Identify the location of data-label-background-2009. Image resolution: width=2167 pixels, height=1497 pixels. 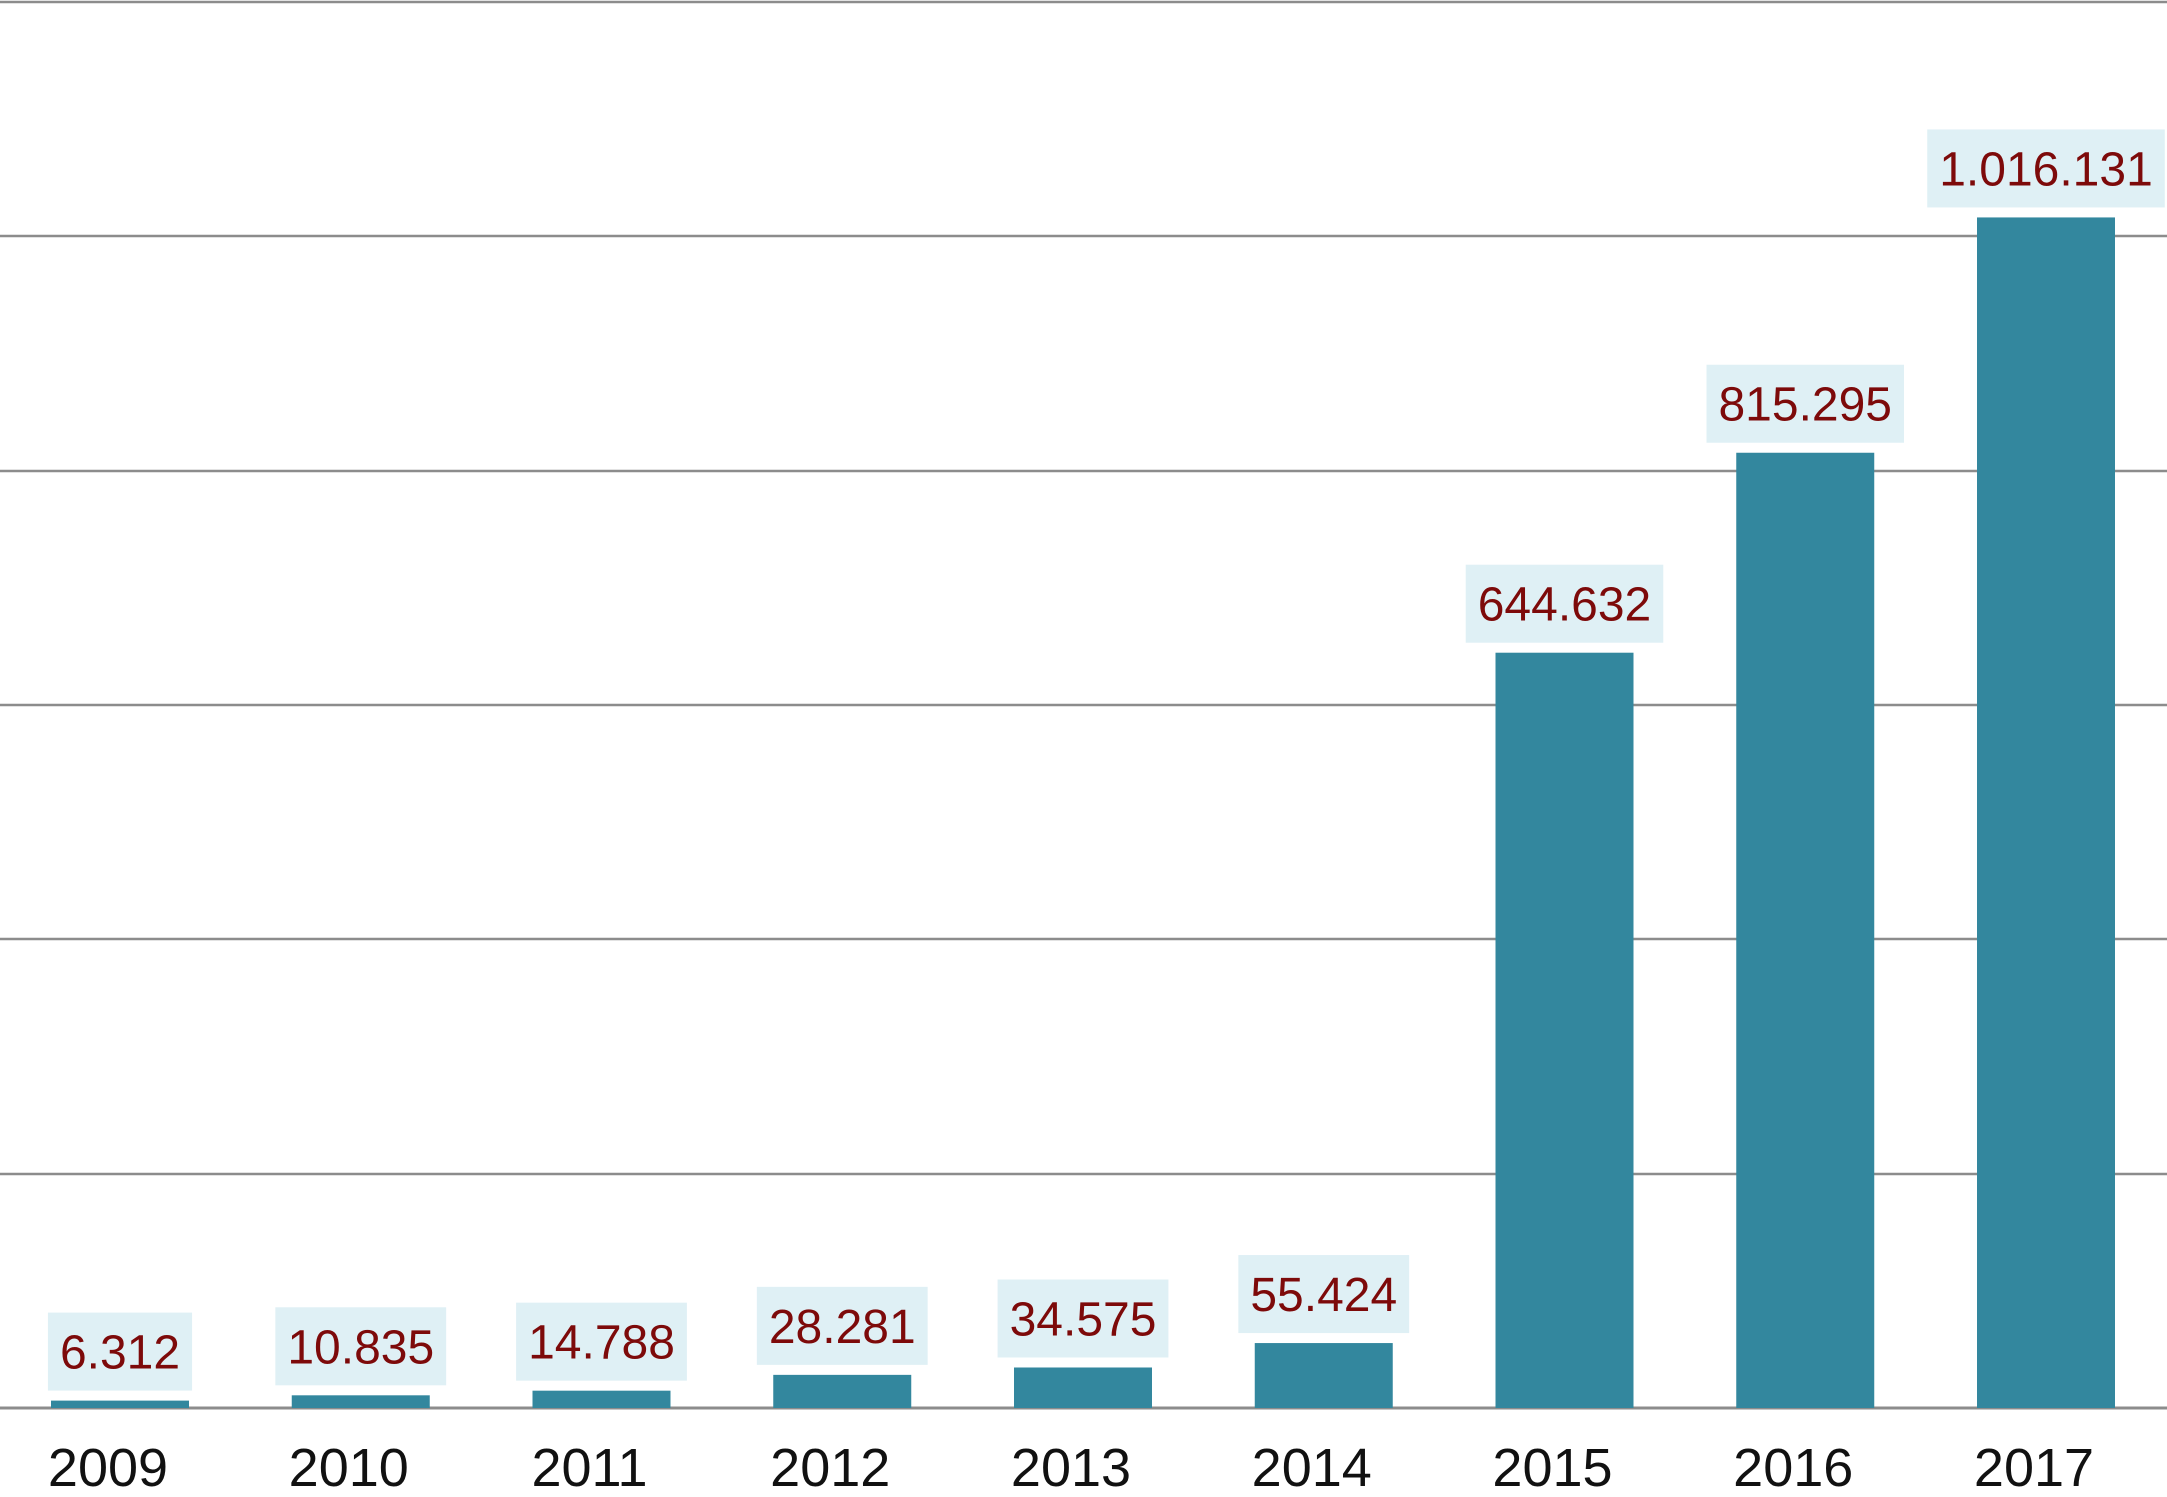
(120, 1351).